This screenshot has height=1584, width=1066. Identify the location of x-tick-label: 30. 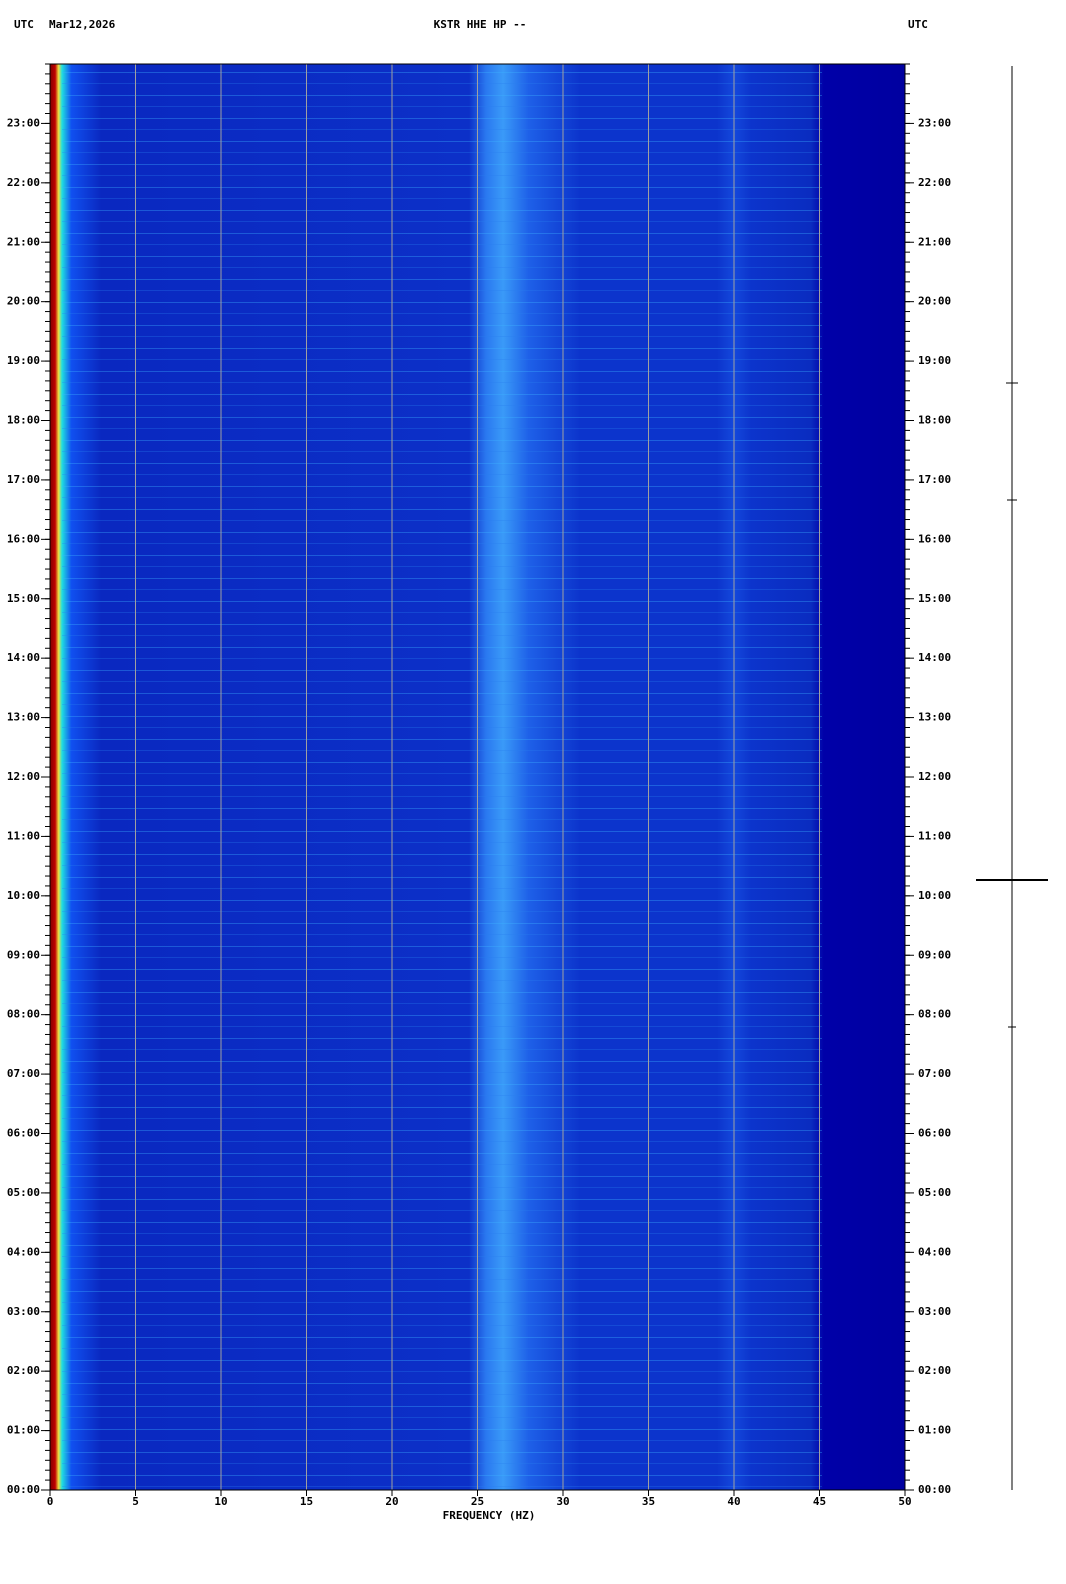
(562, 1501).